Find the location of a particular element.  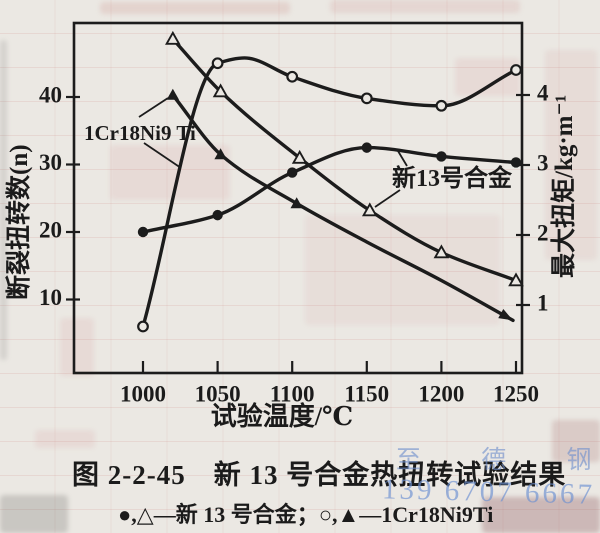

figure-caption: 图 2-2-45 新 13 号合金热扭转试验结果 is located at coordinates (319, 475).